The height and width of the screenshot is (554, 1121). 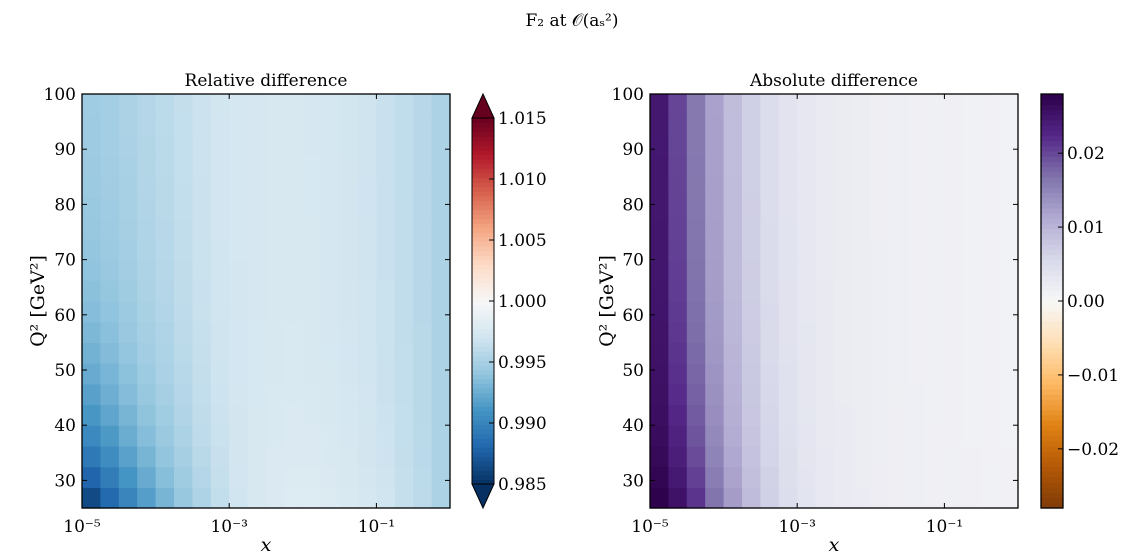 I want to click on y-tick-label: 40, so click(x=65, y=426).